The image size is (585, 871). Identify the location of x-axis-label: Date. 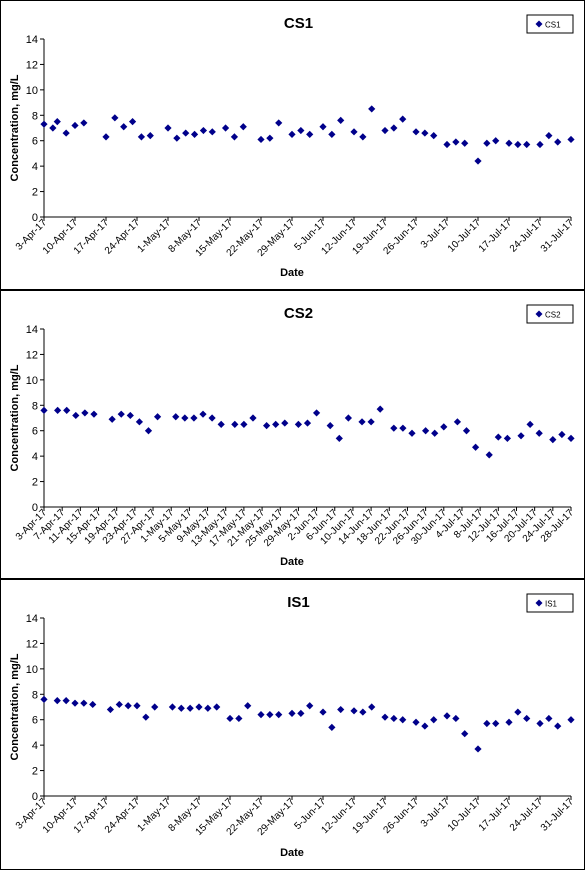
(292, 562).